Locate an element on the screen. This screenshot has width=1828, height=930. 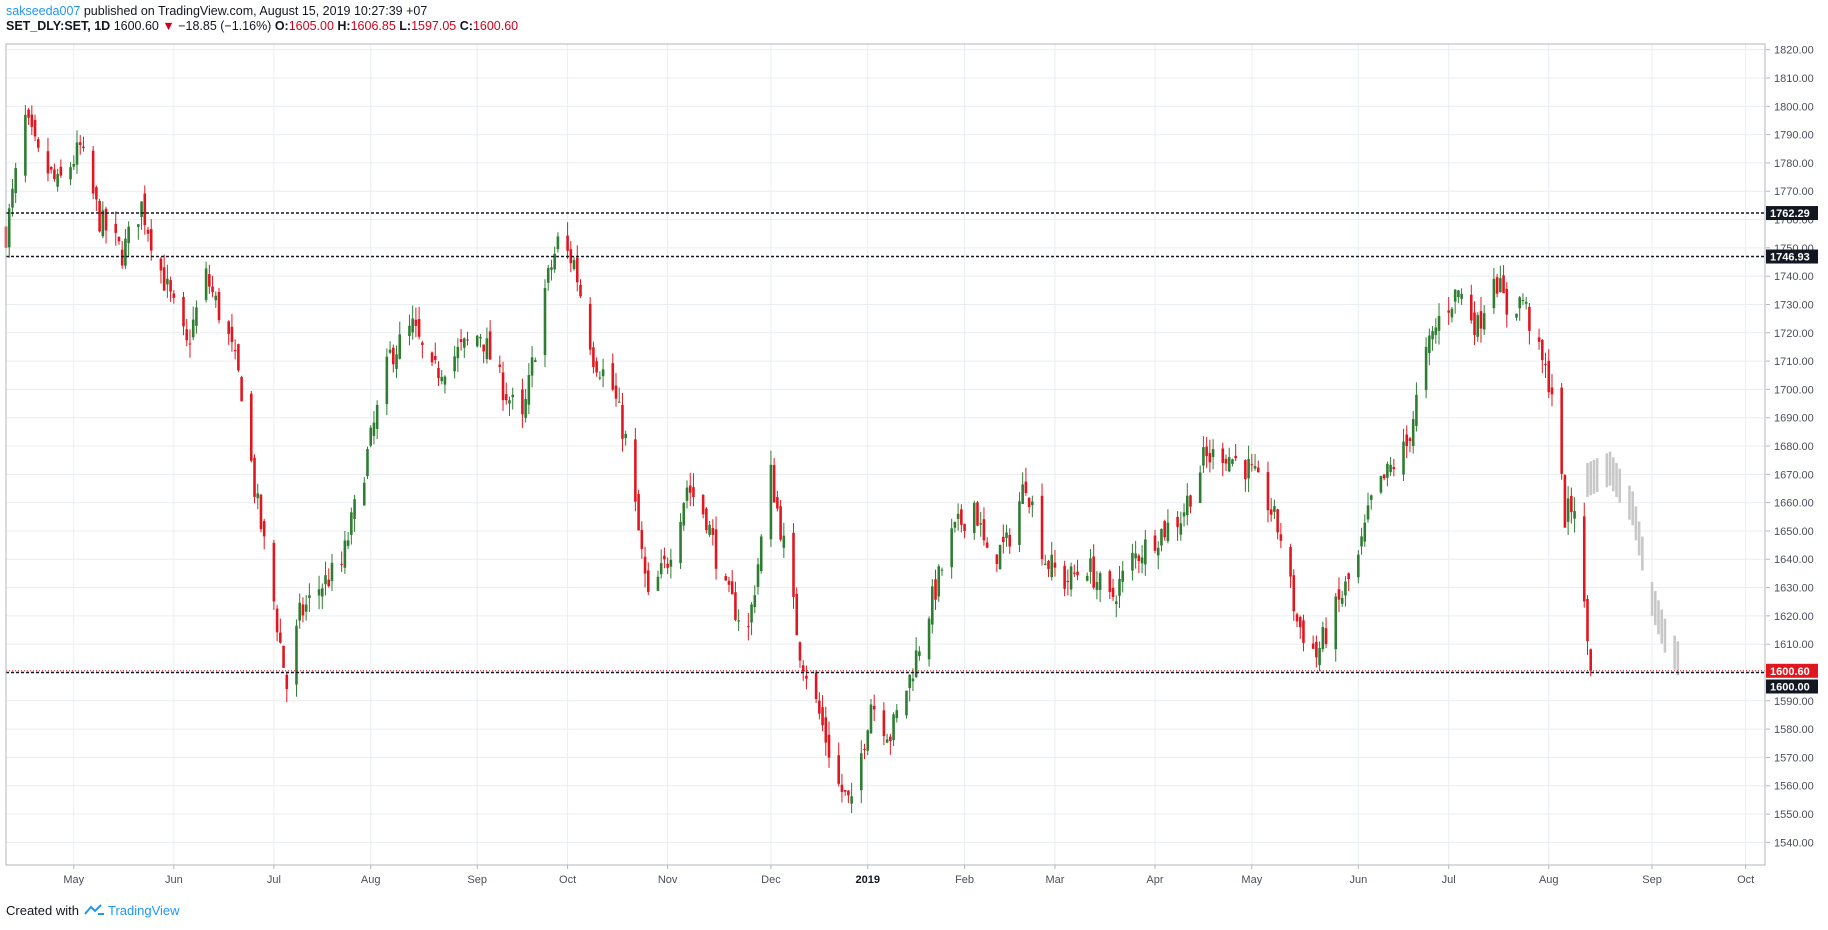
y-tick-label: 1690.00 is located at coordinates (1794, 419).